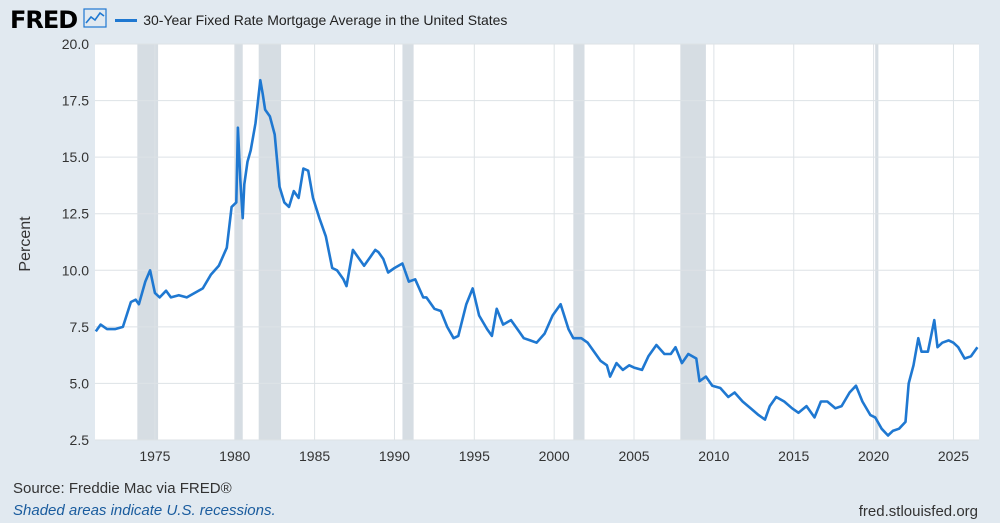 The image size is (1000, 523). I want to click on x-tick-label: 1995, so click(474, 456).